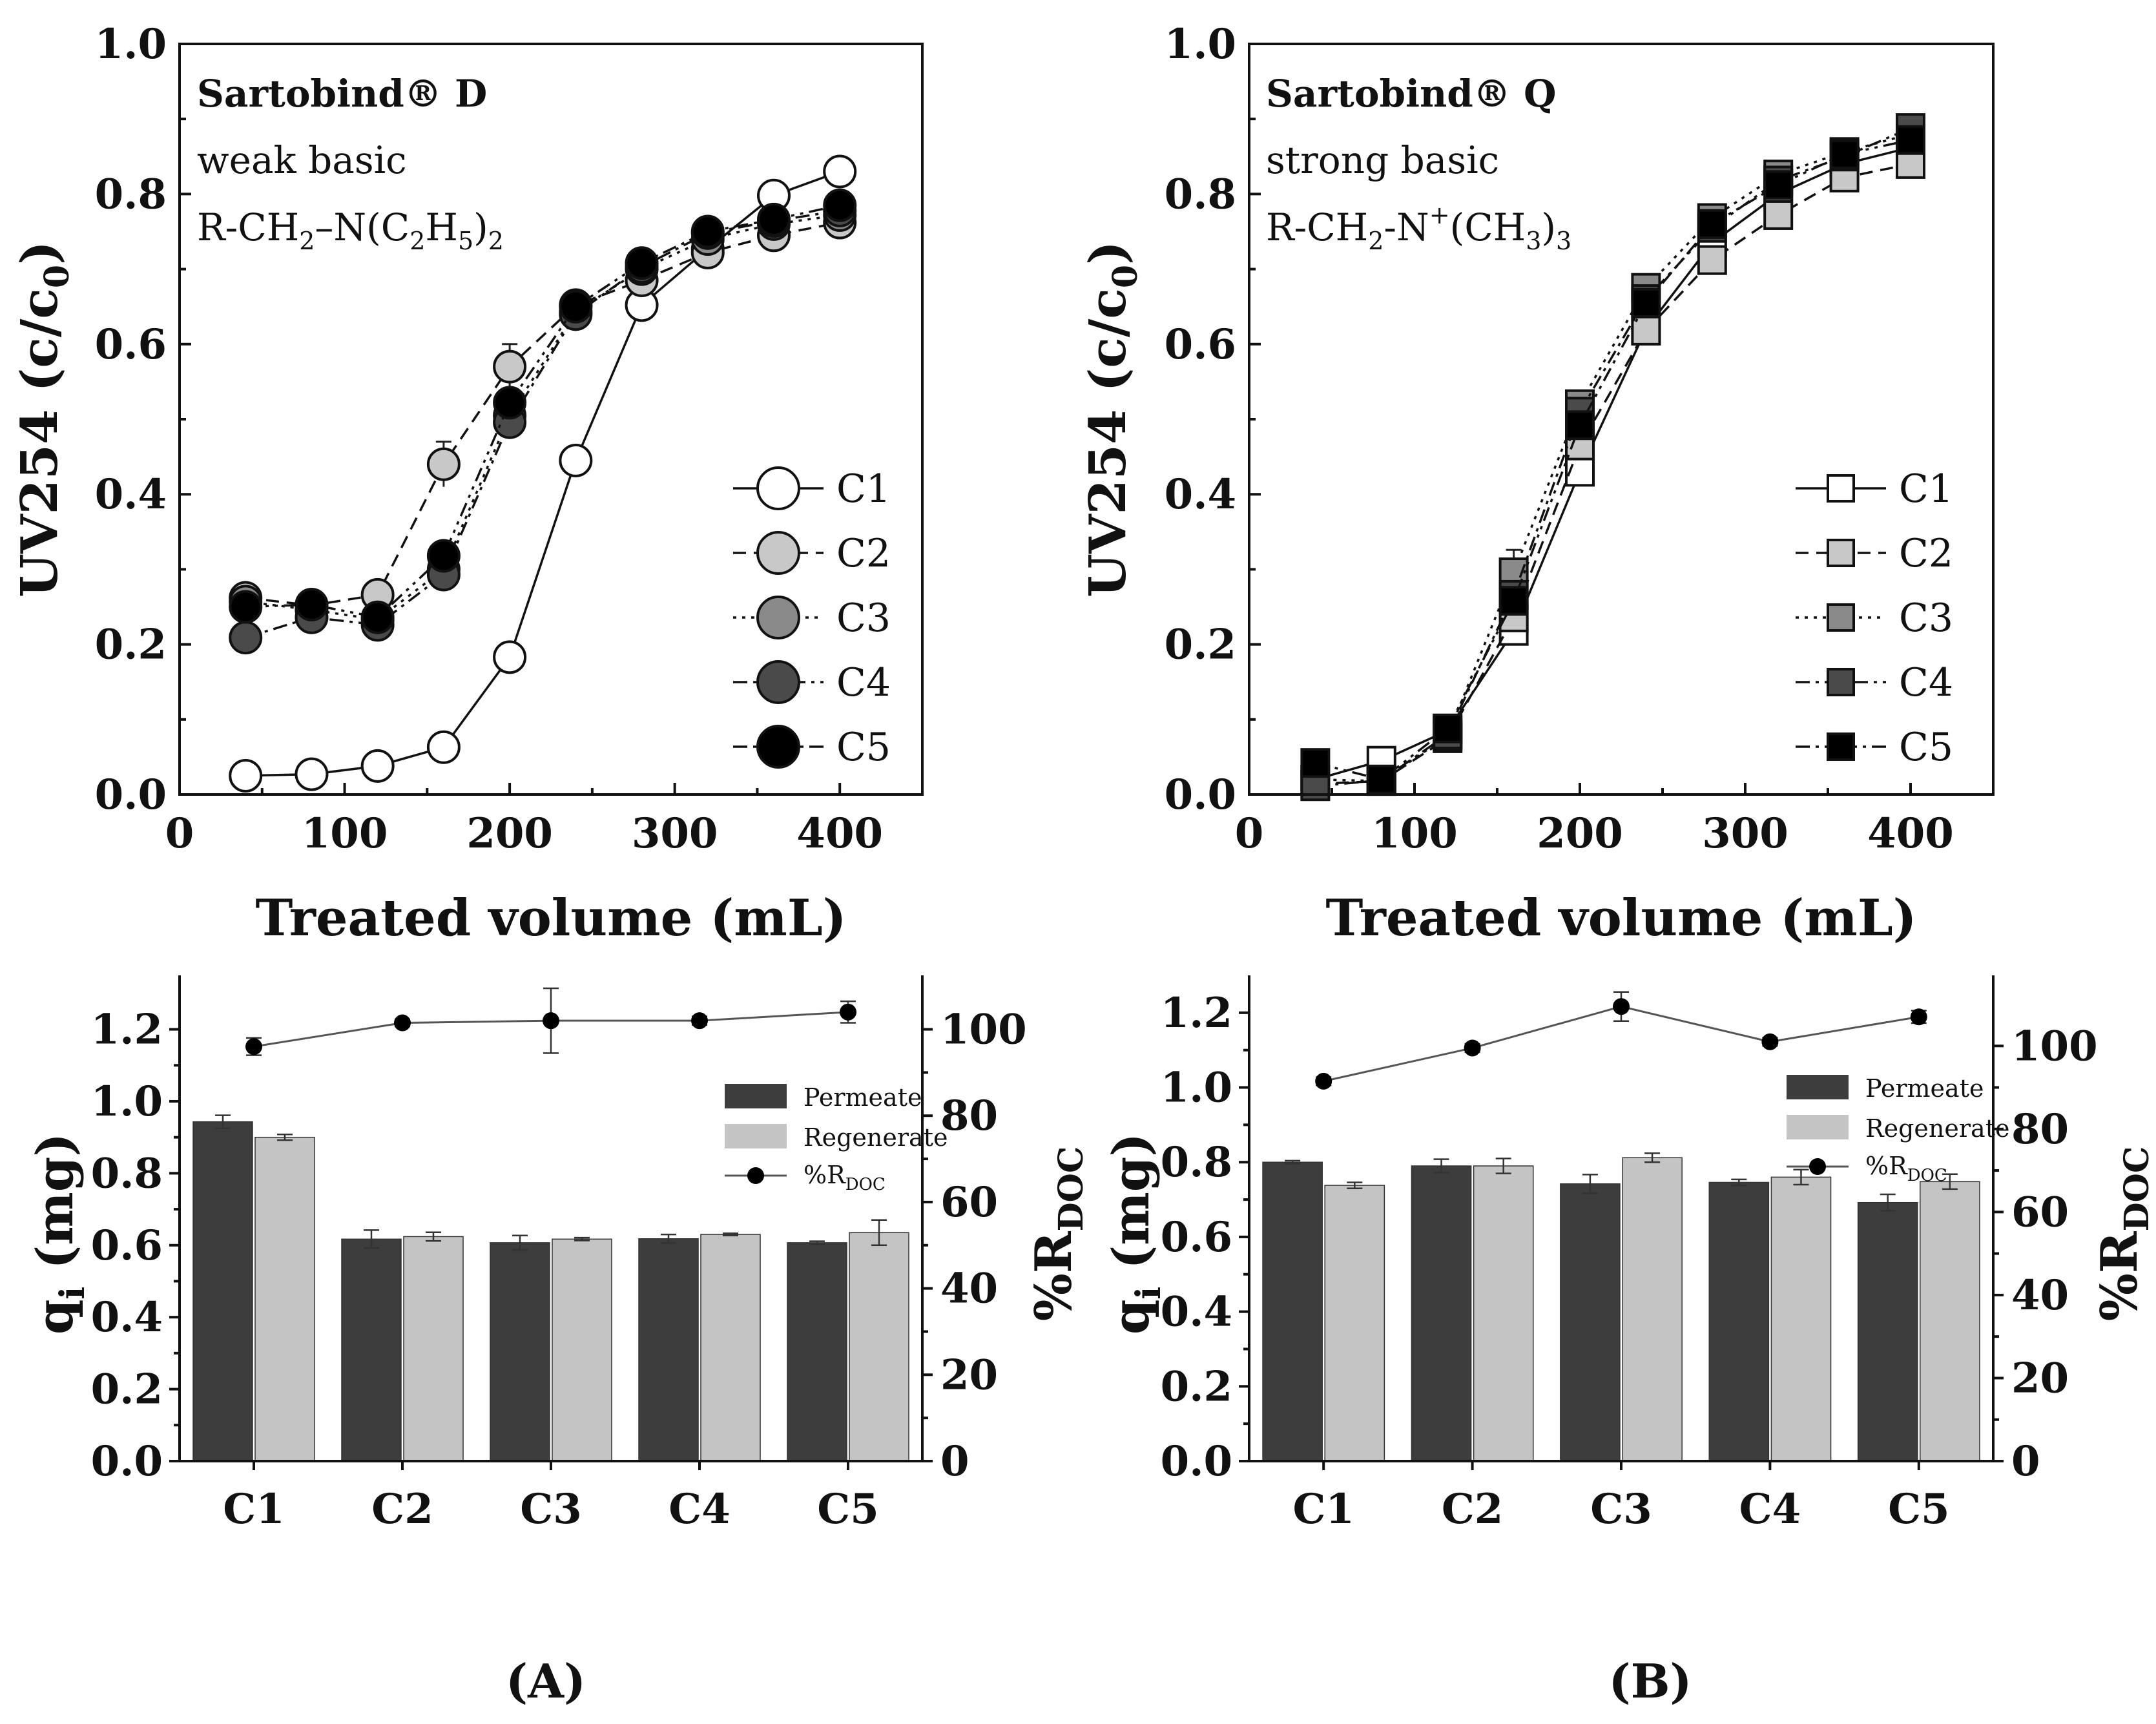 This screenshot has width=2156, height=1724. What do you see at coordinates (546, 1681) in the screenshot?
I see `panel-label-a: (A)` at bounding box center [546, 1681].